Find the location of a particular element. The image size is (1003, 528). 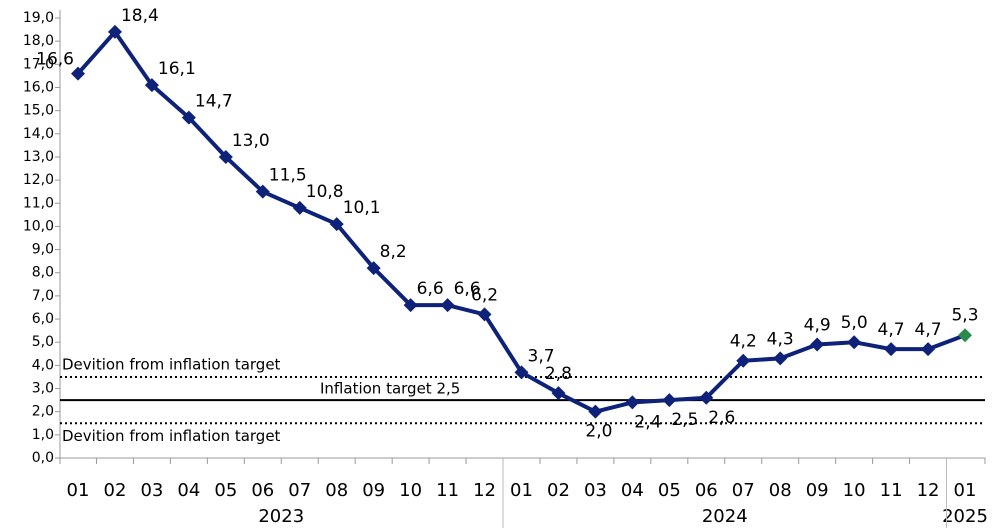

year-label: 2025 is located at coordinates (965, 516).